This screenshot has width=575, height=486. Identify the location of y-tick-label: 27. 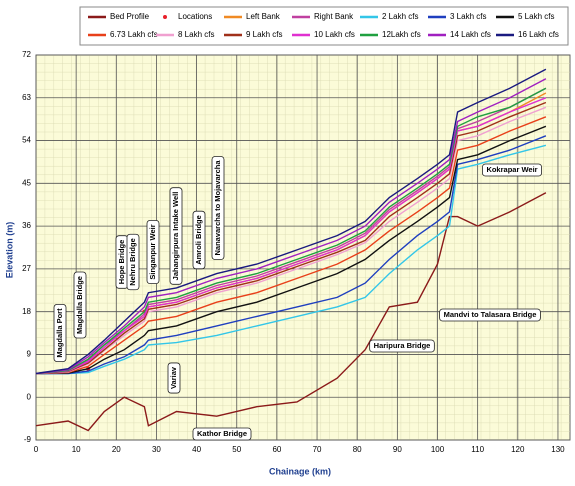
(26, 268).